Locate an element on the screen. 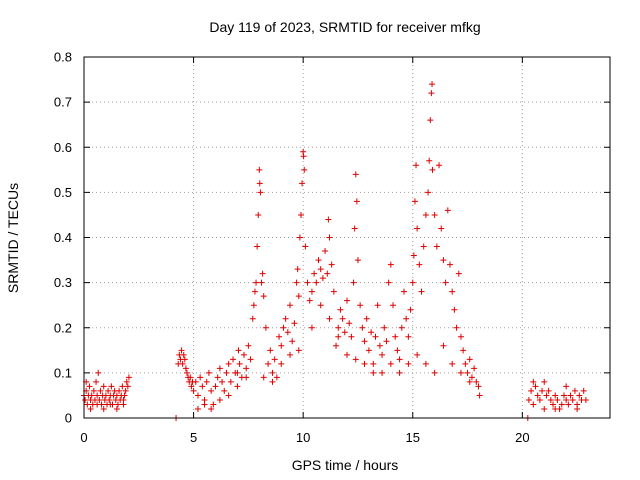 The width and height of the screenshot is (640, 480). x-axis-label: GPS time / hours is located at coordinates (345, 465).